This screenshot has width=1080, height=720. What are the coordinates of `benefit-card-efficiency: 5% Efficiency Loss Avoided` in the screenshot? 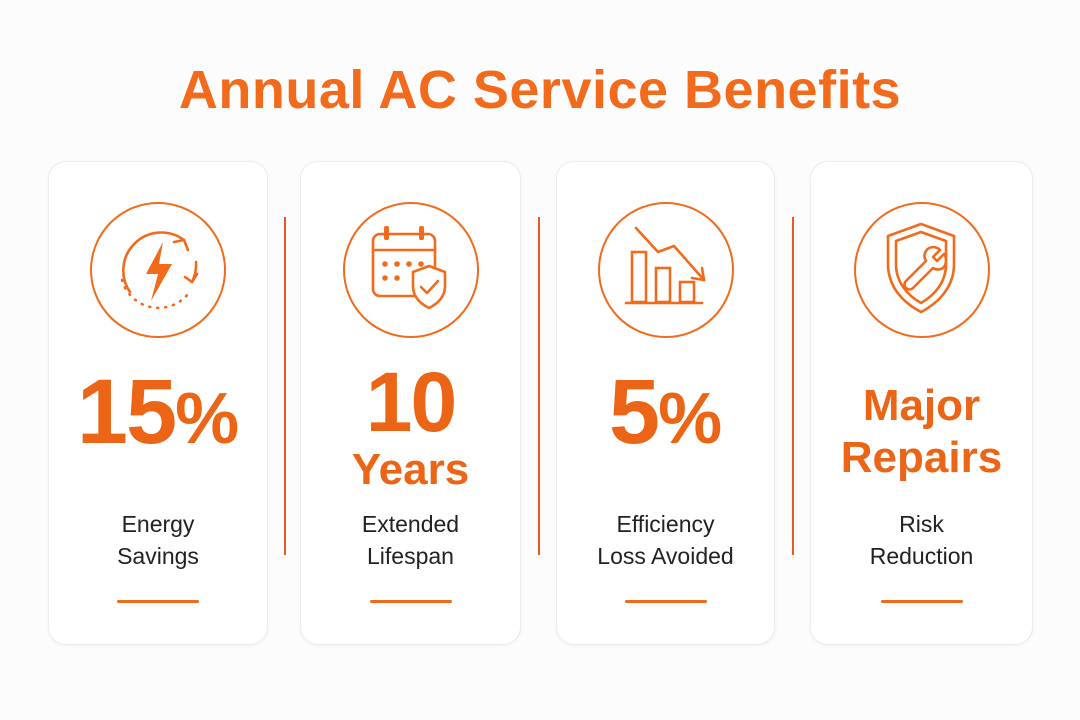 It's located at (665, 403).